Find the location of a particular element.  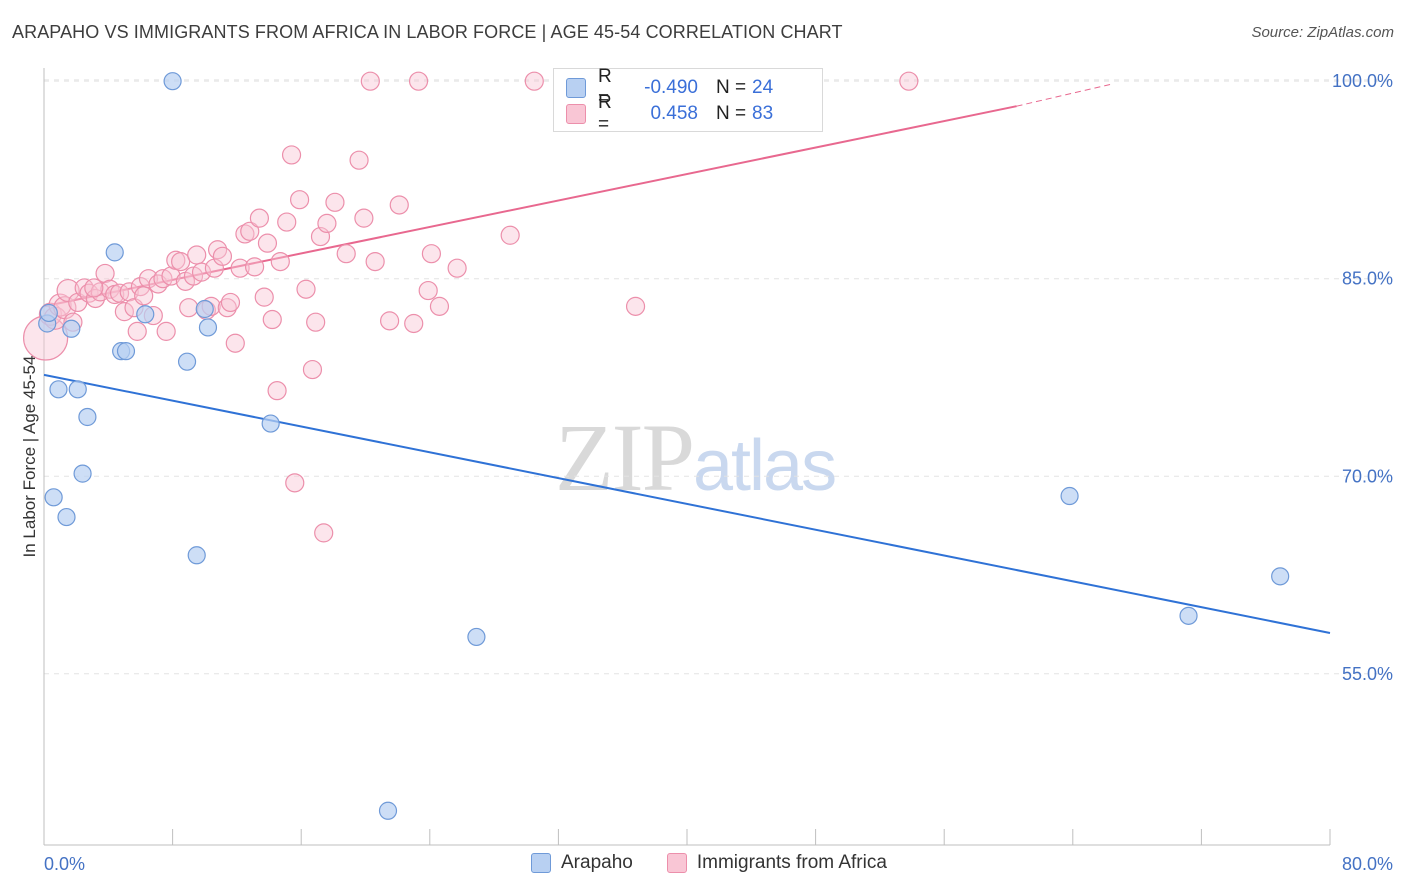

y-tick-label: 100.0% is located at coordinates (1362, 81).